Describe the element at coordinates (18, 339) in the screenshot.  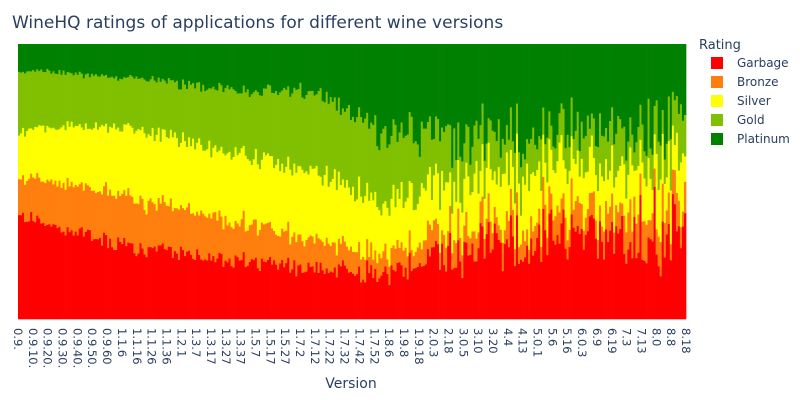
I see `x-tick-label: 0.9.` at that location.